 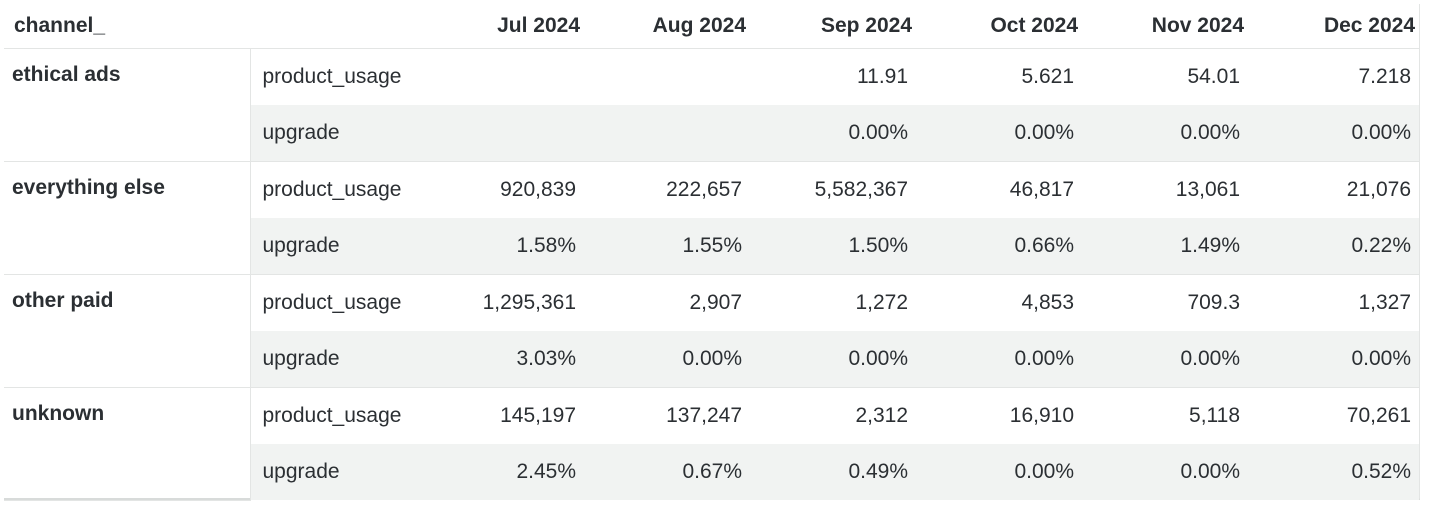 I want to click on value-cell: 4,853, so click(x=1001, y=302).